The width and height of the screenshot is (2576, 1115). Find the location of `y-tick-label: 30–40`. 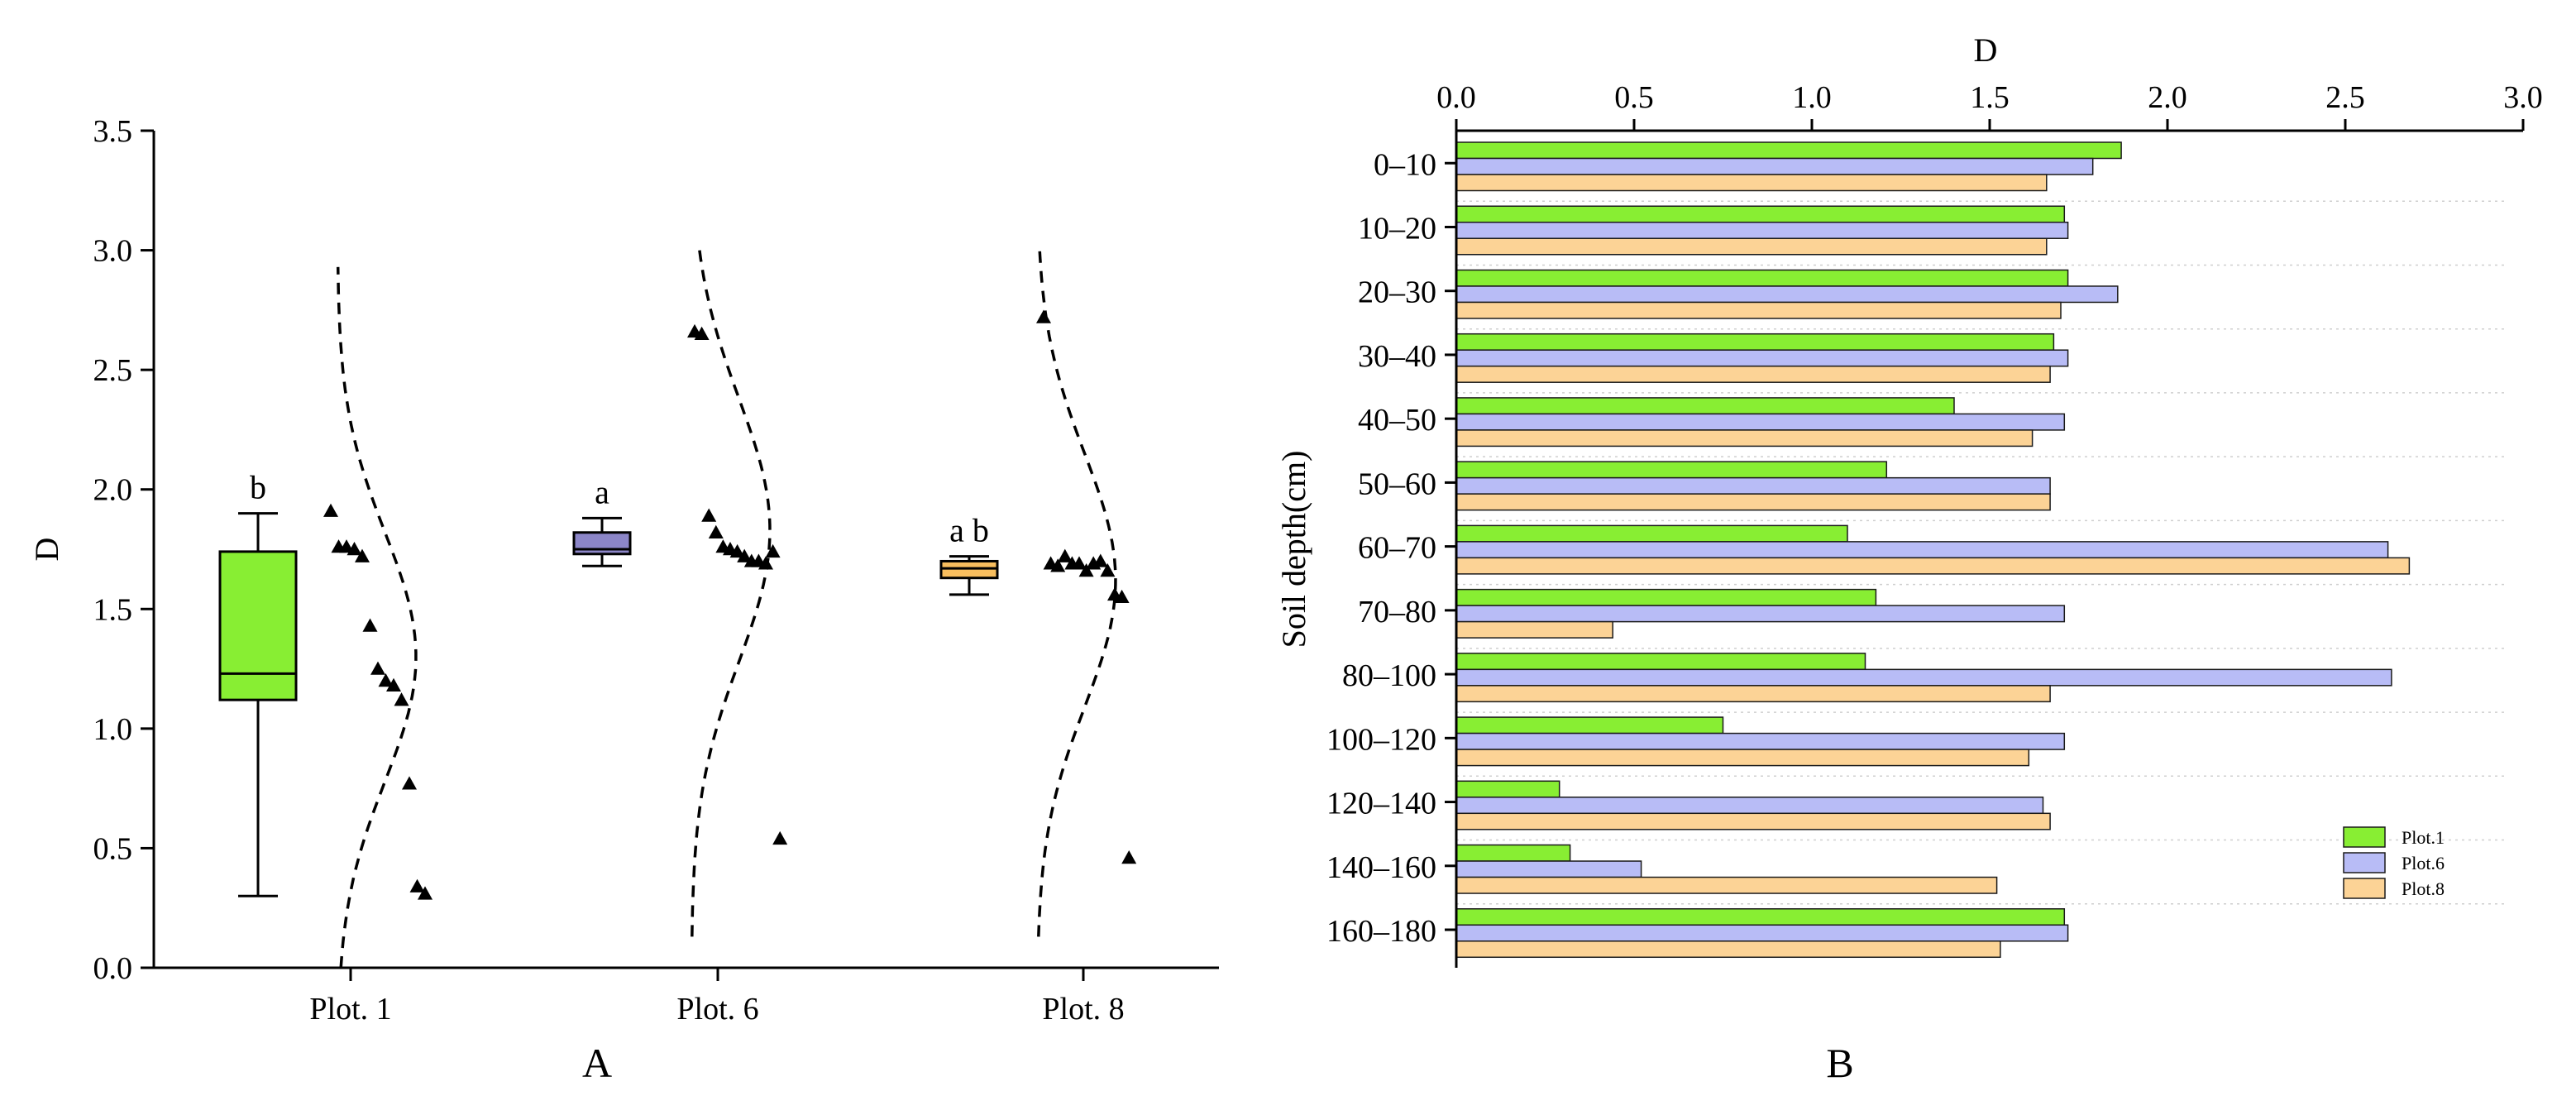

y-tick-label: 30–40 is located at coordinates (1397, 356).